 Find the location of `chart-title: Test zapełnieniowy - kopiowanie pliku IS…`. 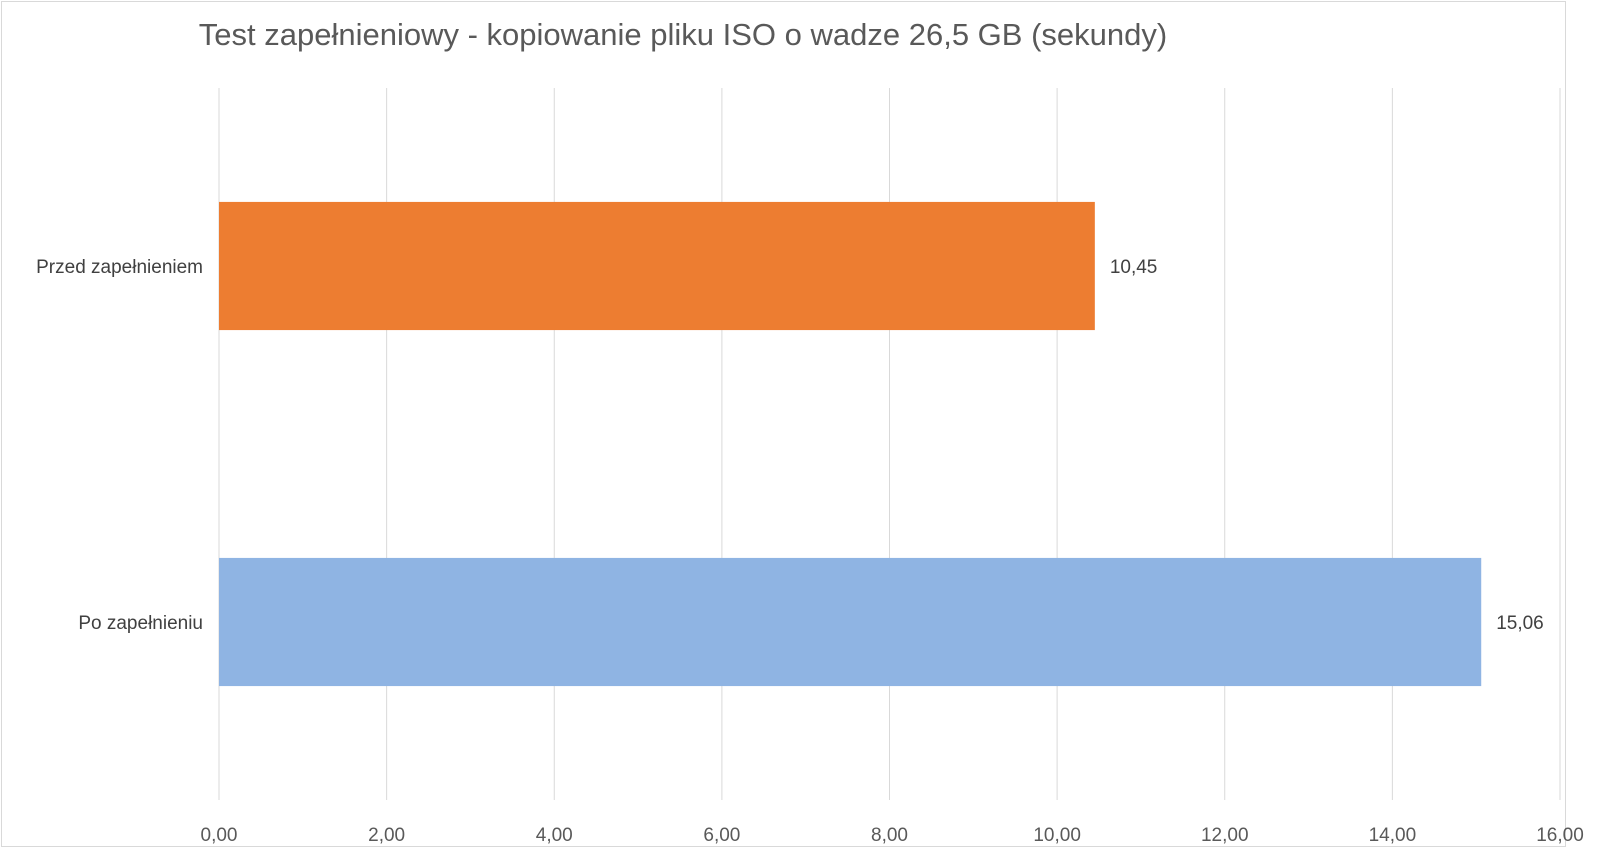

chart-title: Test zapełnieniowy - kopiowanie pliku IS… is located at coordinates (683, 34).